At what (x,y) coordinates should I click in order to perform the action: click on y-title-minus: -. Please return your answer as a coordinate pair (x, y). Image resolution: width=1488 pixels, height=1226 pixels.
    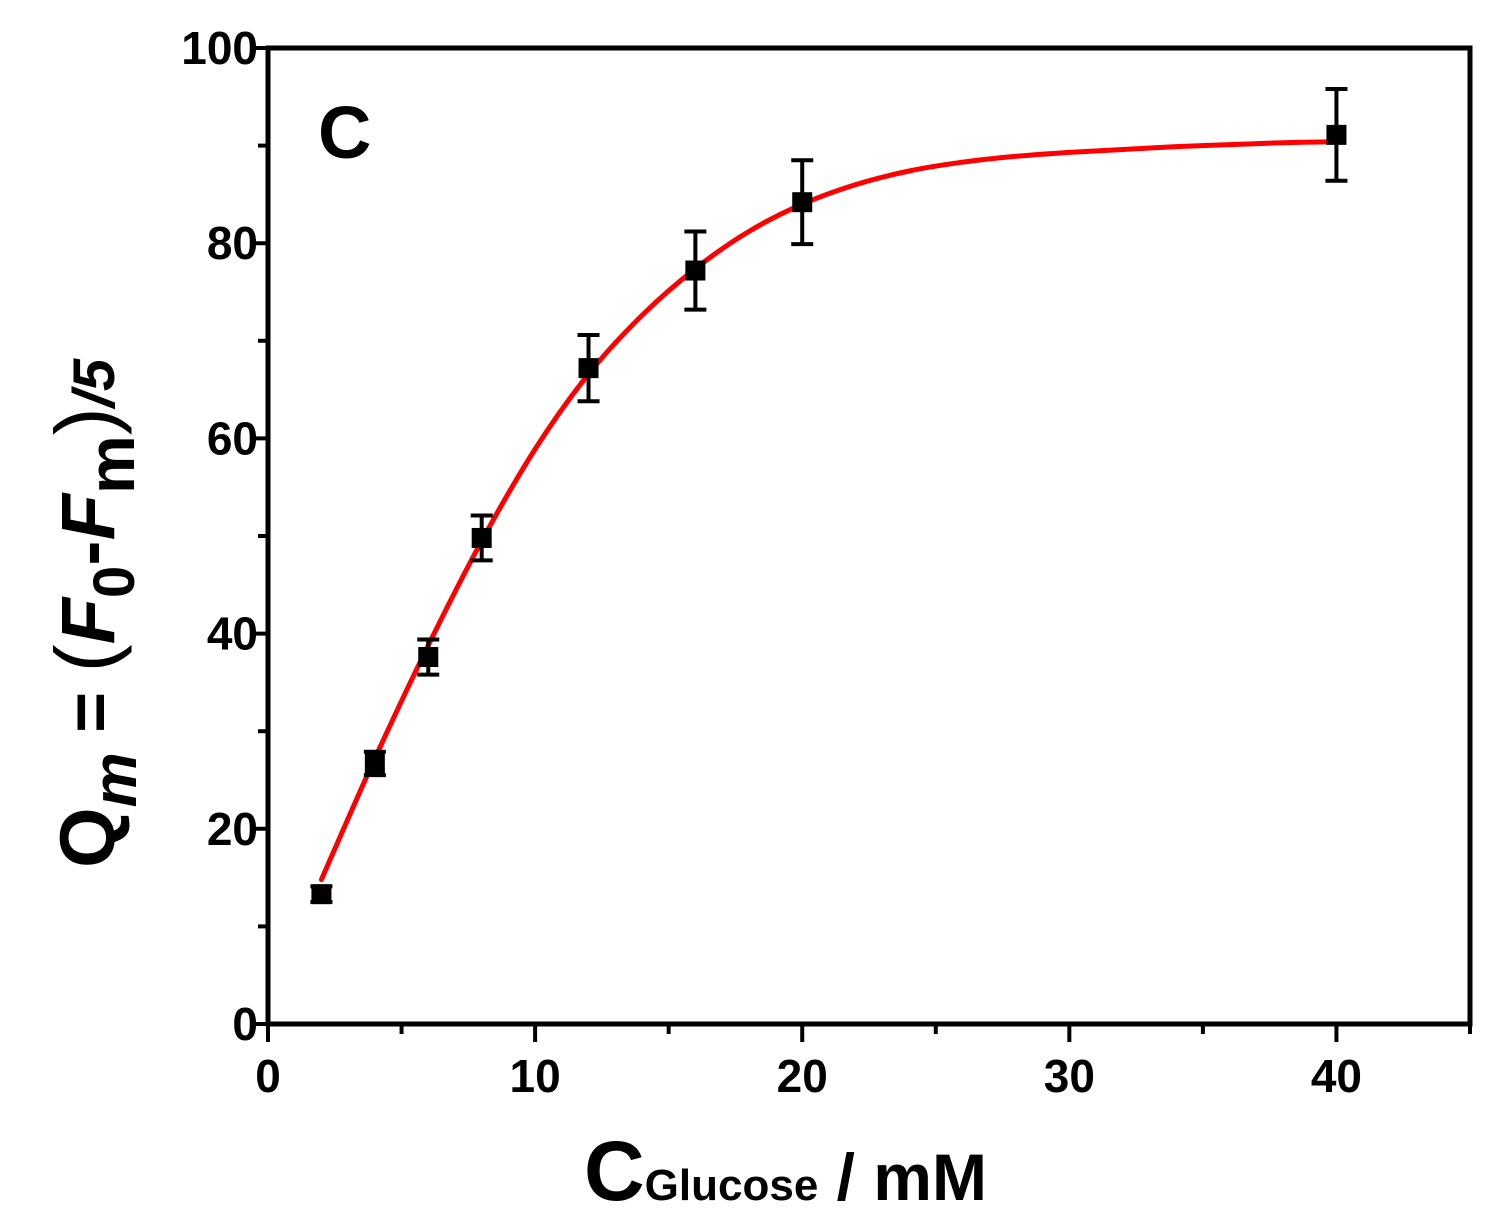
    Looking at the image, I should click on (88, 552).